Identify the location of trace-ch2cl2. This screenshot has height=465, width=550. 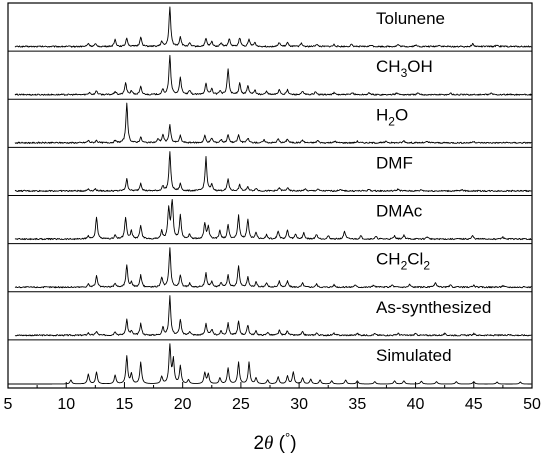
(273, 268).